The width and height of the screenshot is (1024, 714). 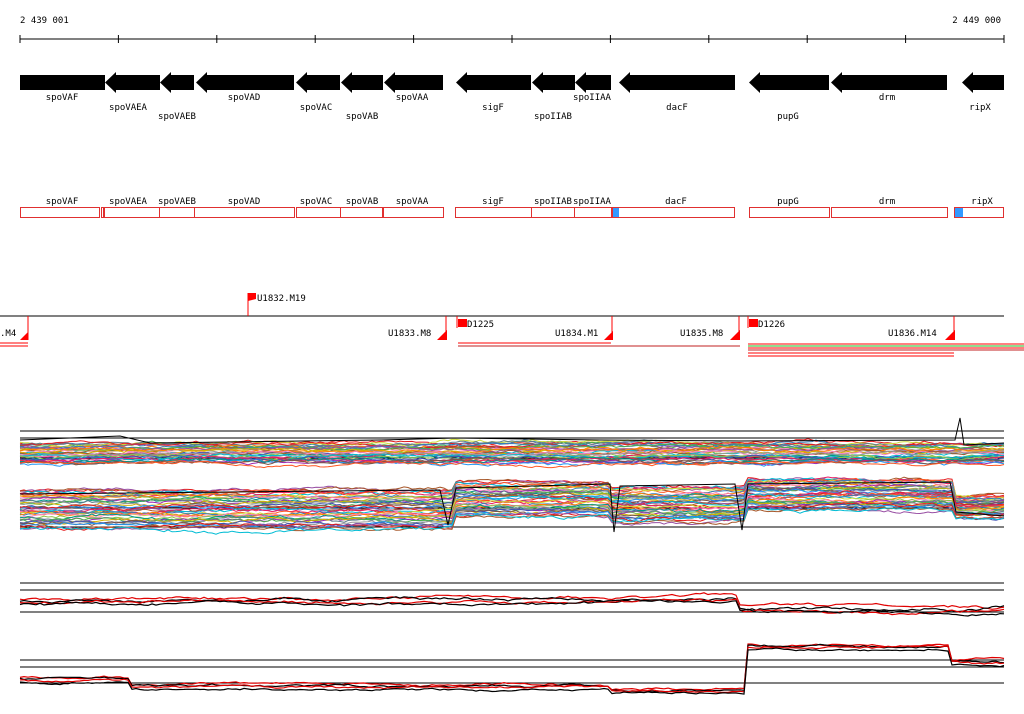 What do you see at coordinates (413, 207) in the screenshot?
I see `gene-box-spoVAA: spoVAA` at bounding box center [413, 207].